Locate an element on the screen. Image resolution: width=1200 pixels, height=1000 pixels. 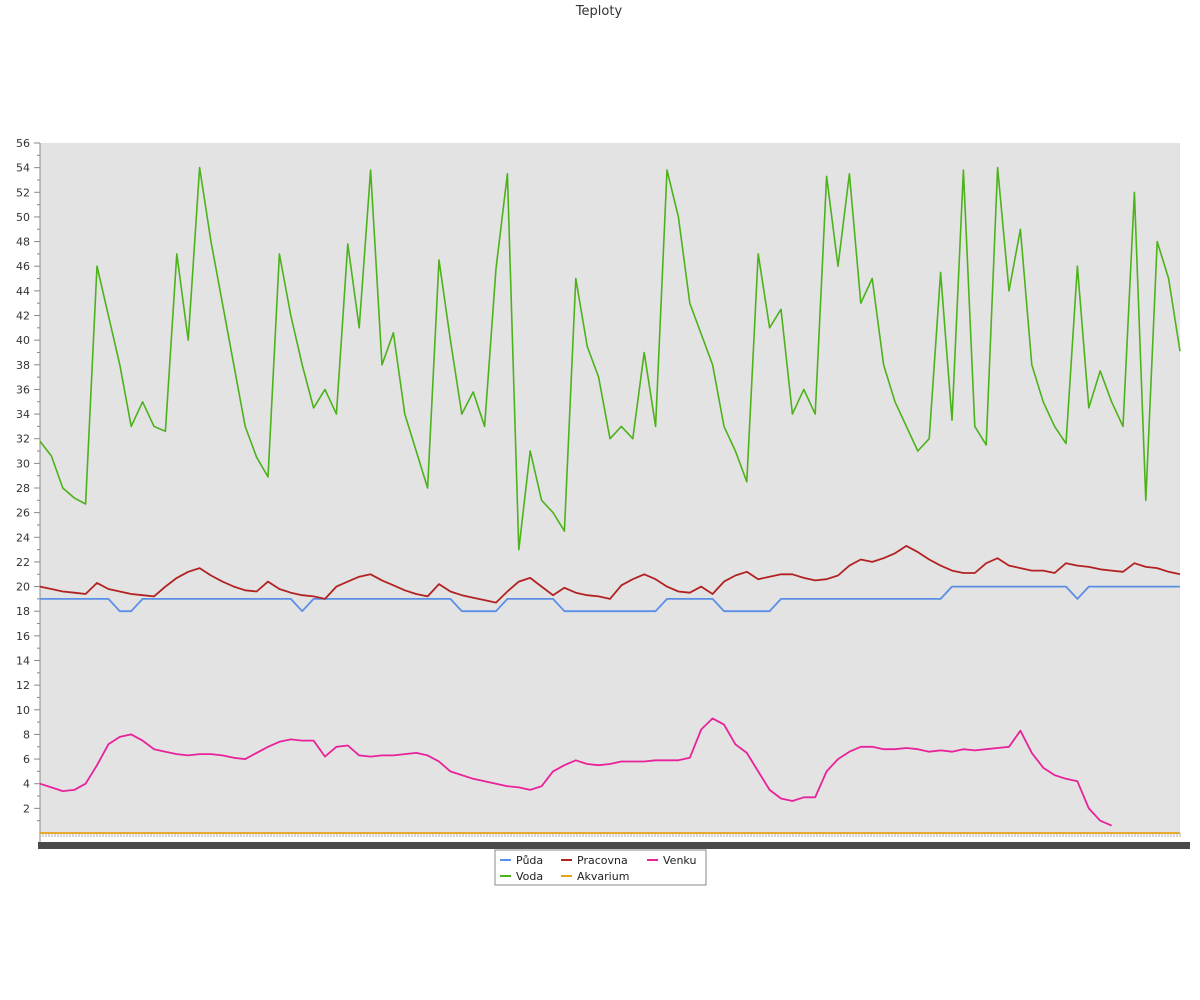
legend-label: Půda is located at coordinates (529, 860).